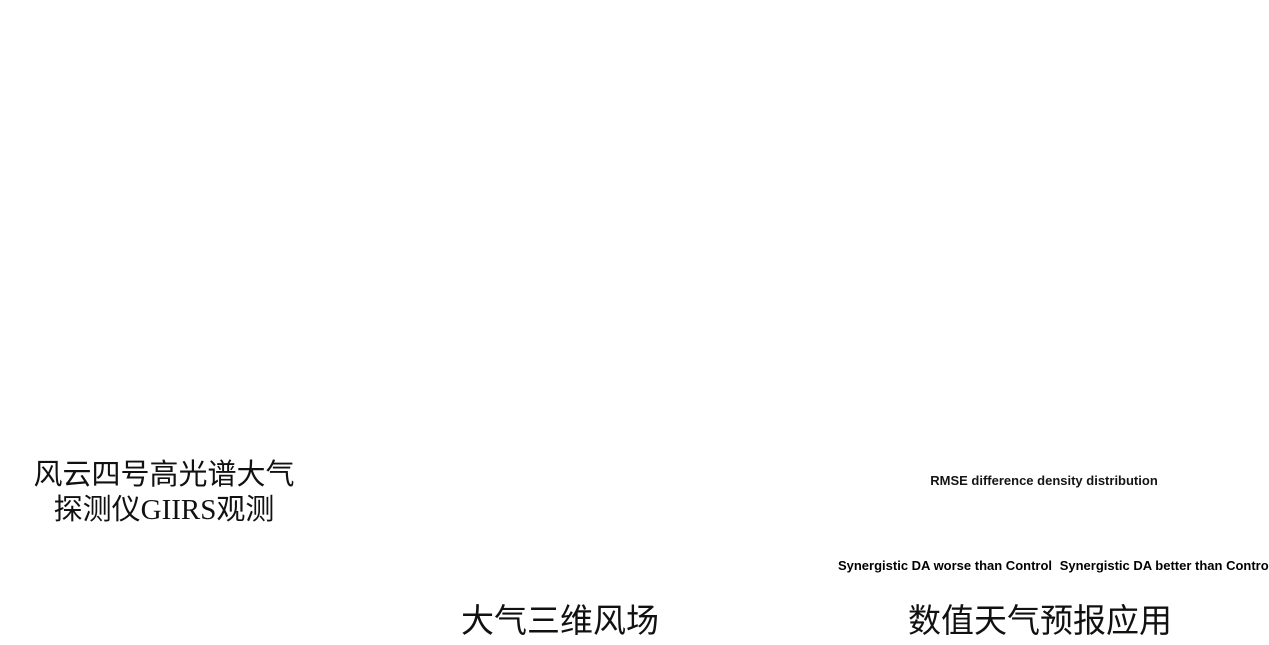 The image size is (1269, 645). What do you see at coordinates (160, 300) in the screenshot?
I see `earth-satellite-illustration` at bounding box center [160, 300].